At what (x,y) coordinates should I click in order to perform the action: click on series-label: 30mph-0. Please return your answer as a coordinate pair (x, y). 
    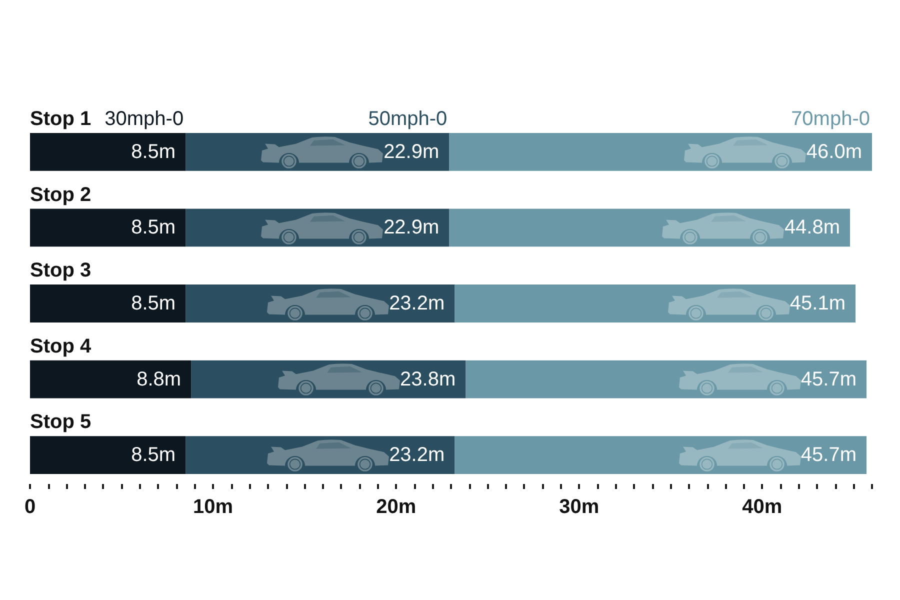
    Looking at the image, I should click on (144, 119).